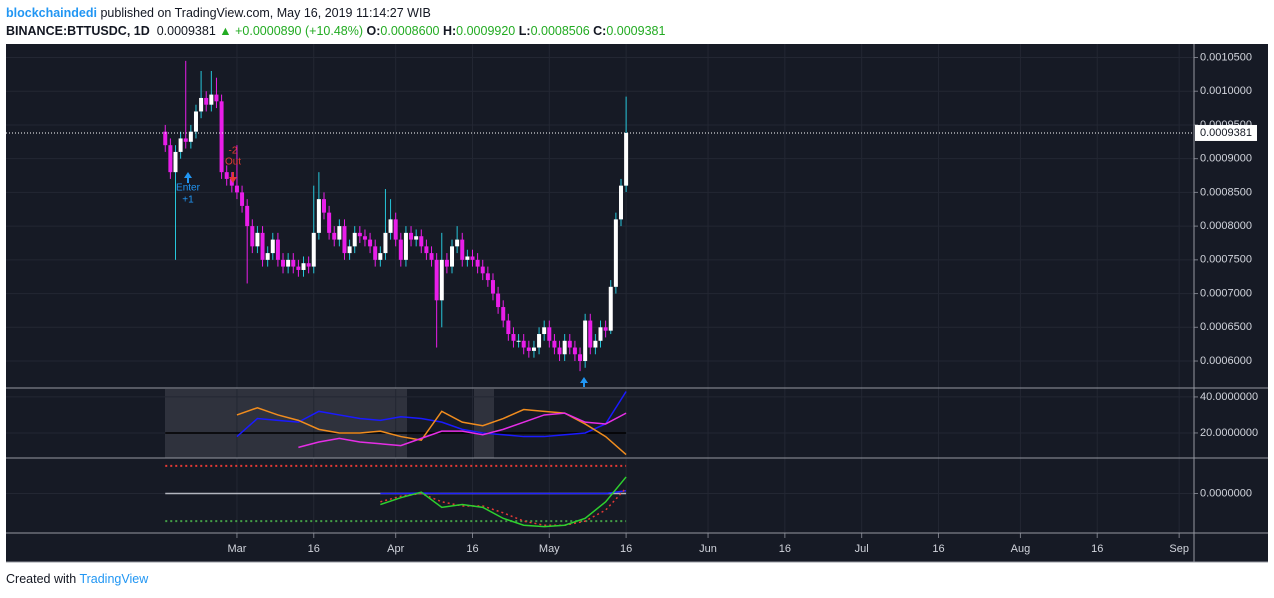 The width and height of the screenshot is (1274, 598). I want to click on c-label: C:, so click(600, 31).